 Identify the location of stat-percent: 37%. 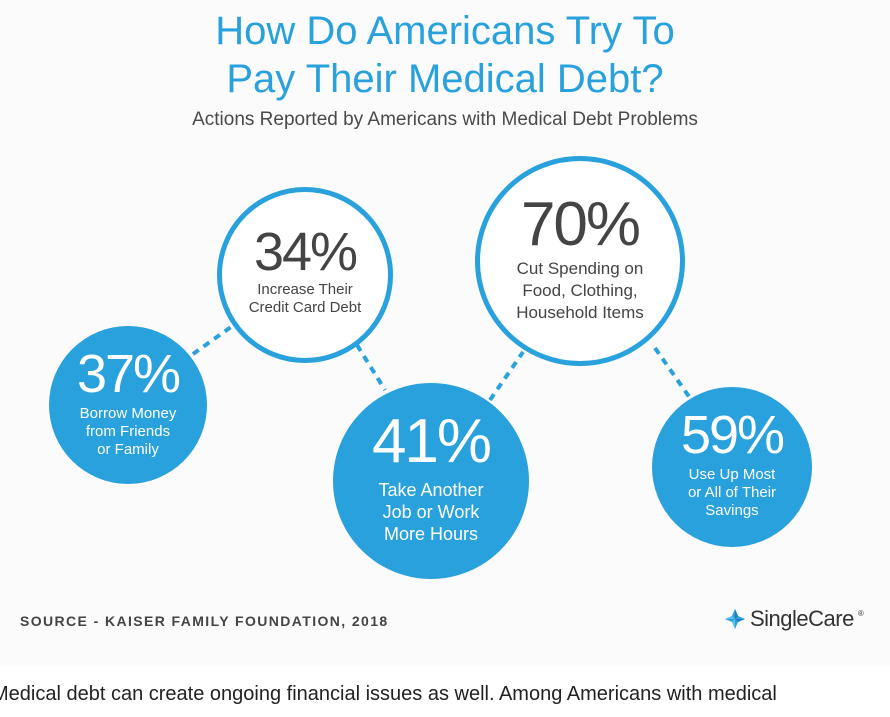
(128, 374).